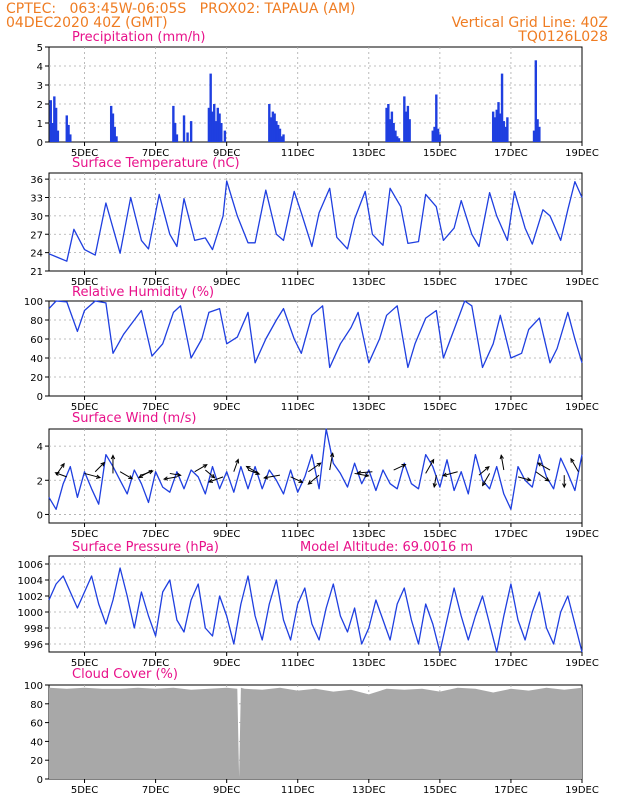  Describe the element at coordinates (134, 418) in the screenshot. I see `wind-title: Surface Wind (m/s)` at that location.